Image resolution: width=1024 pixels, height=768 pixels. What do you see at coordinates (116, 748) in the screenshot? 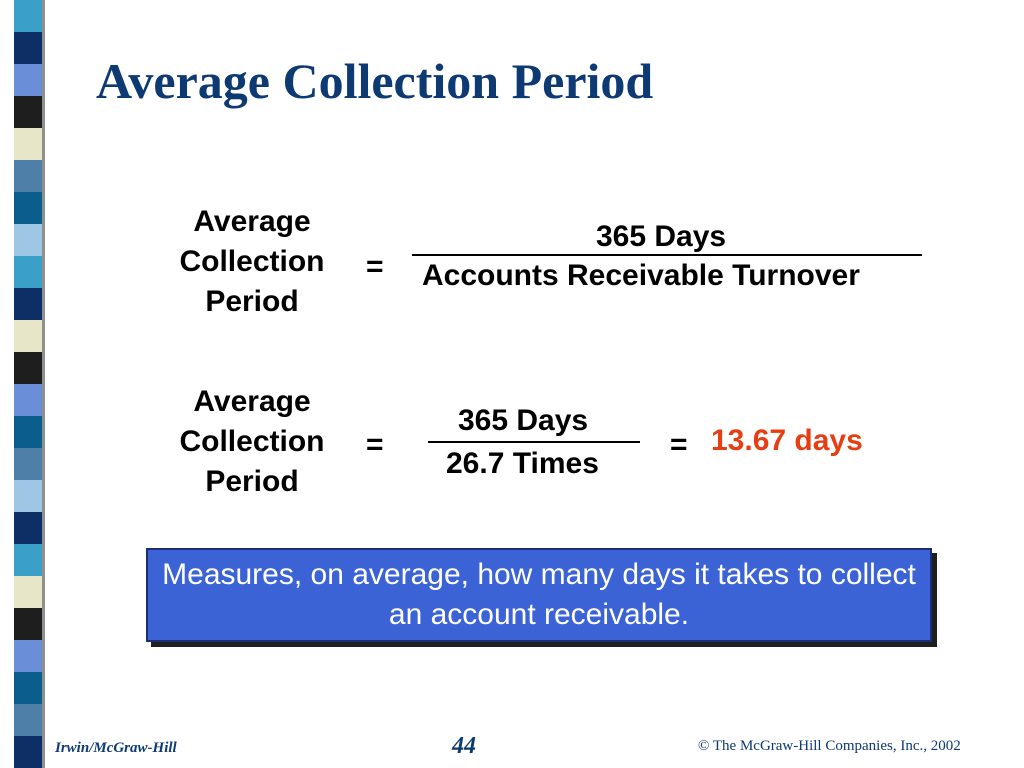
I see `publisher-label: Irwin/McGraw-Hill` at bounding box center [116, 748].